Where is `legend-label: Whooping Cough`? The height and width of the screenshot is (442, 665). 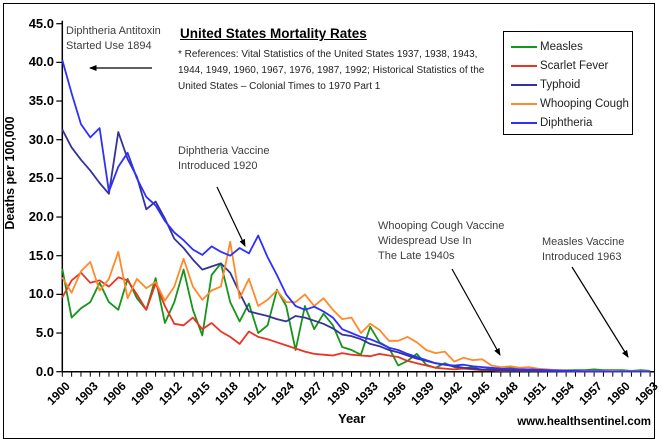 legend-label: Whooping Cough is located at coordinates (584, 103).